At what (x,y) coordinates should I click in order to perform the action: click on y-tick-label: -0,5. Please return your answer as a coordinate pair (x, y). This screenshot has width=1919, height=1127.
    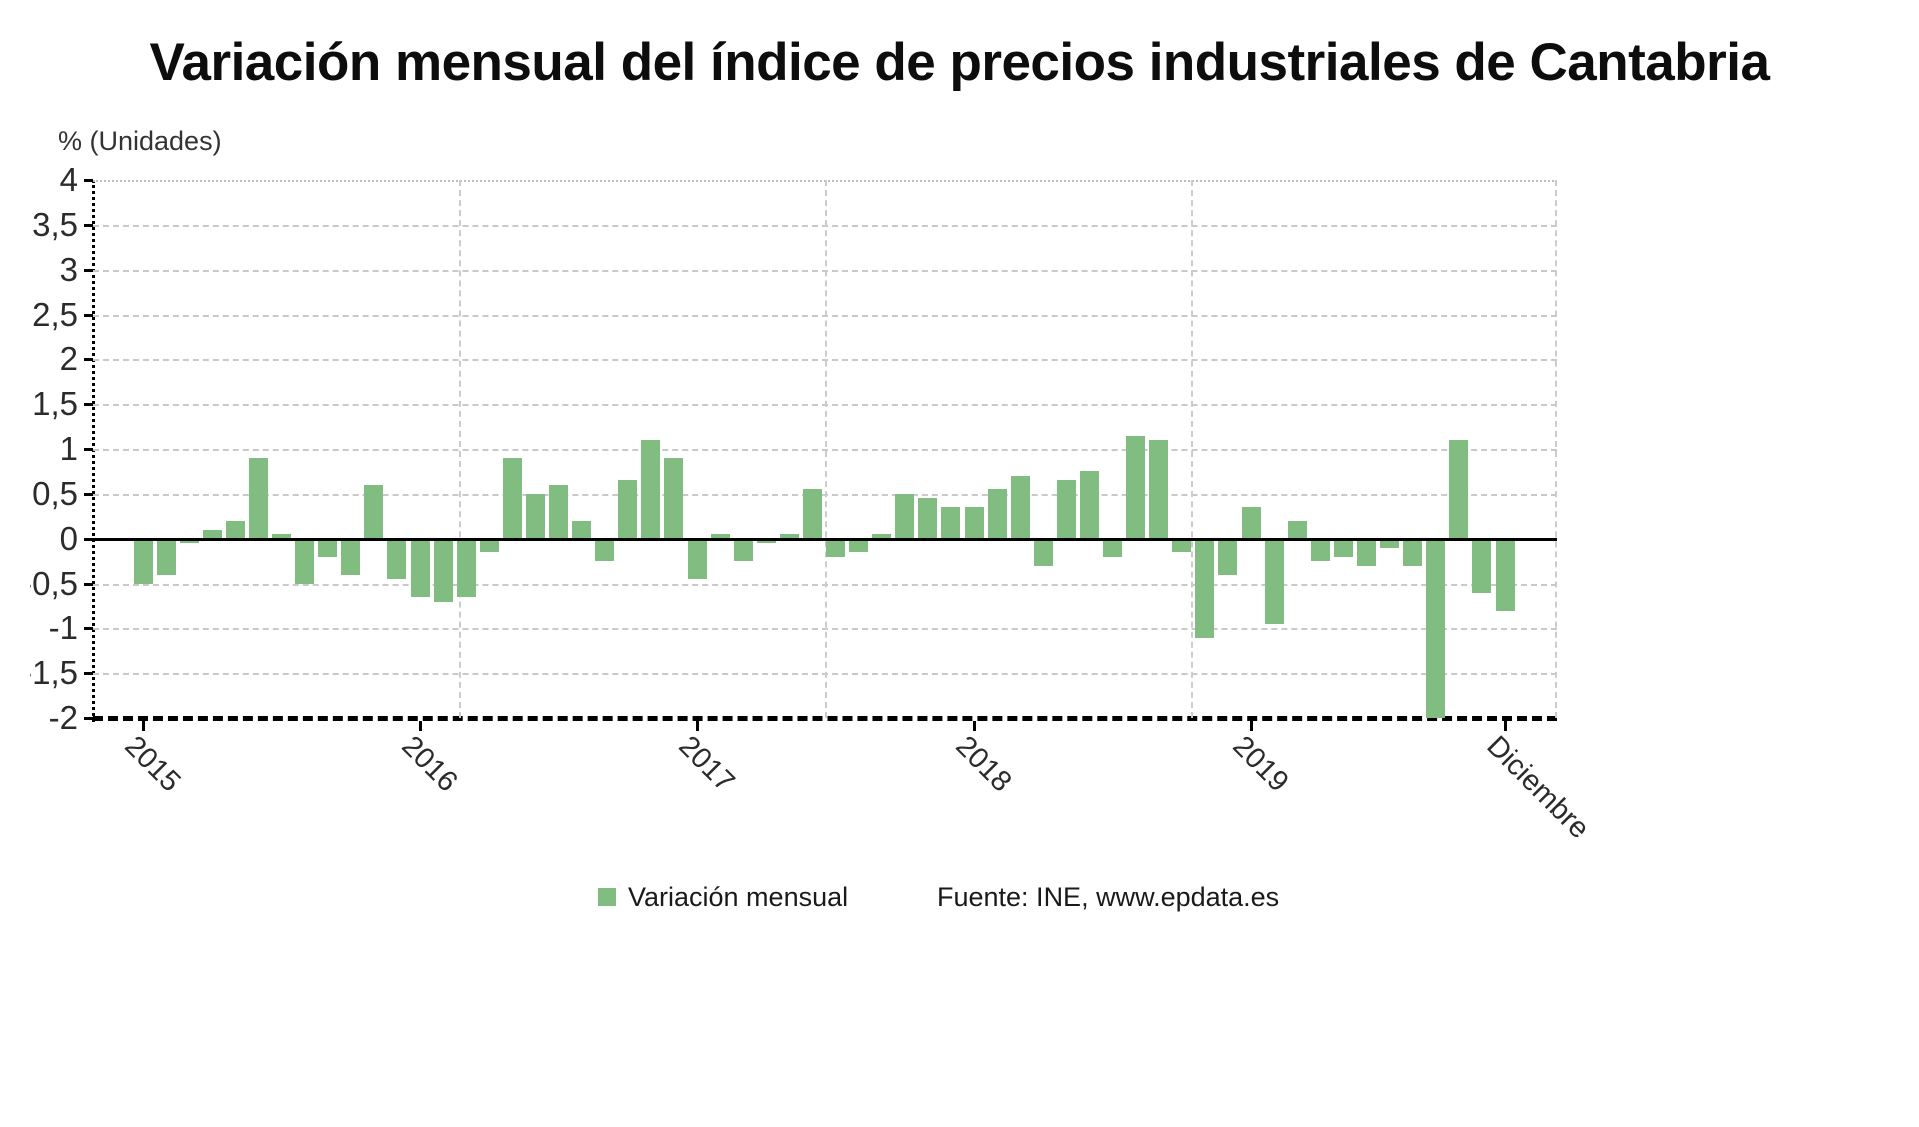
    Looking at the image, I should click on (54, 584).